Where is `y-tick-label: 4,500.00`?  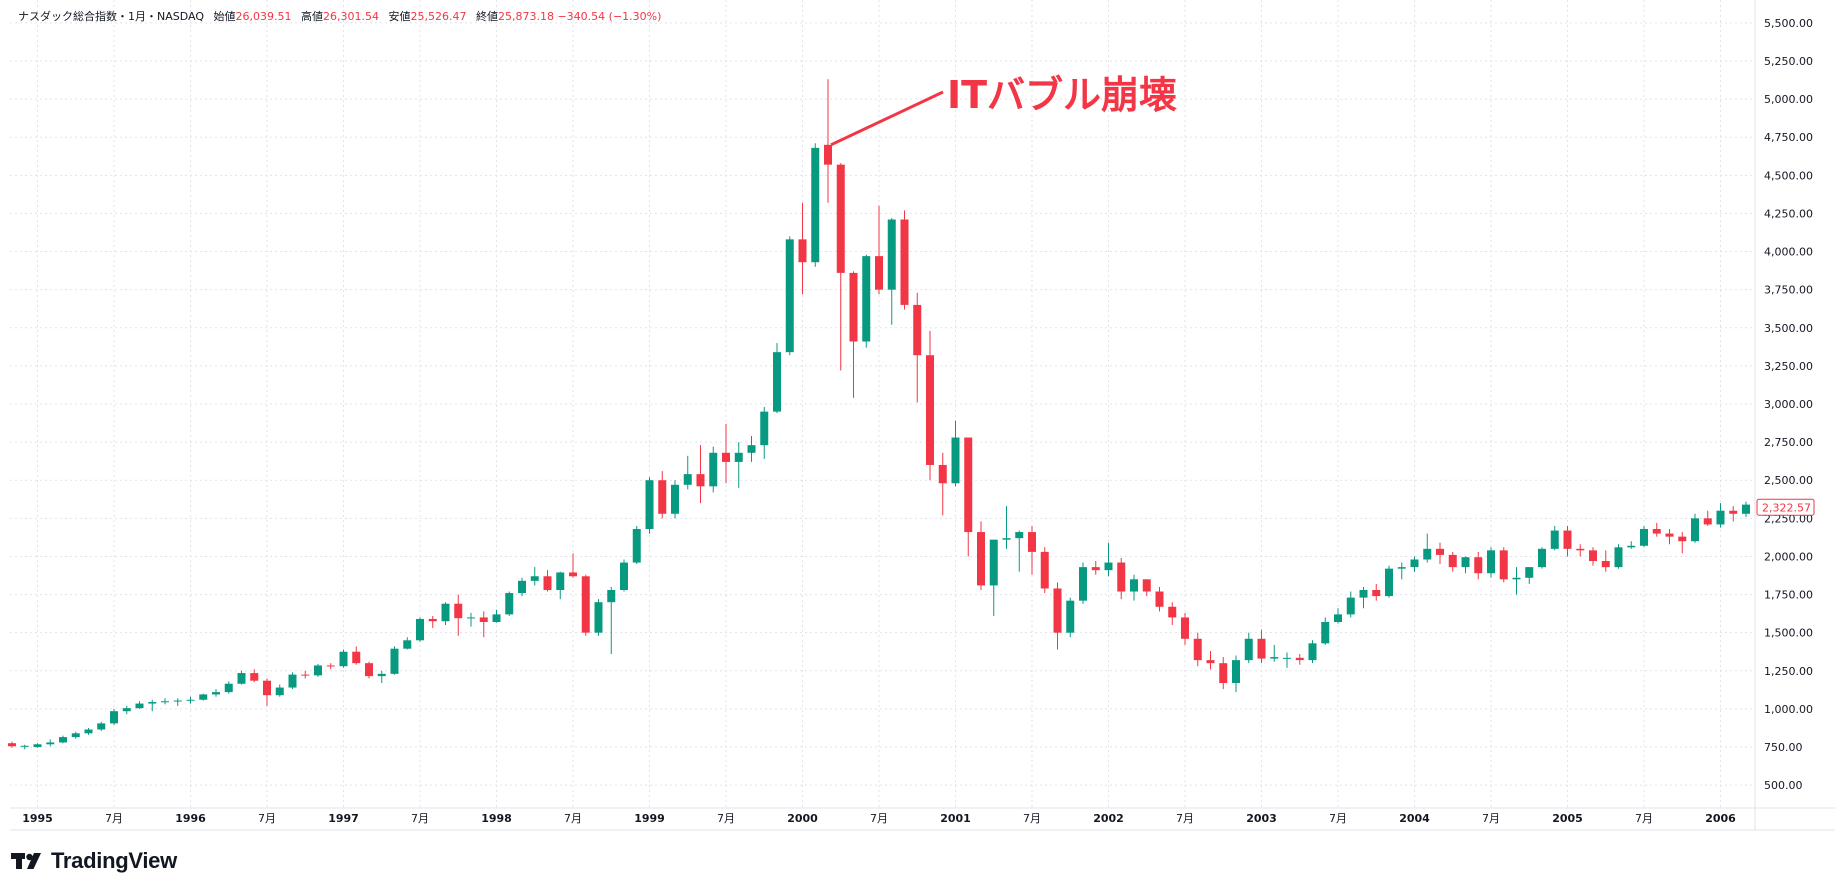 y-tick-label: 4,500.00 is located at coordinates (1788, 175).